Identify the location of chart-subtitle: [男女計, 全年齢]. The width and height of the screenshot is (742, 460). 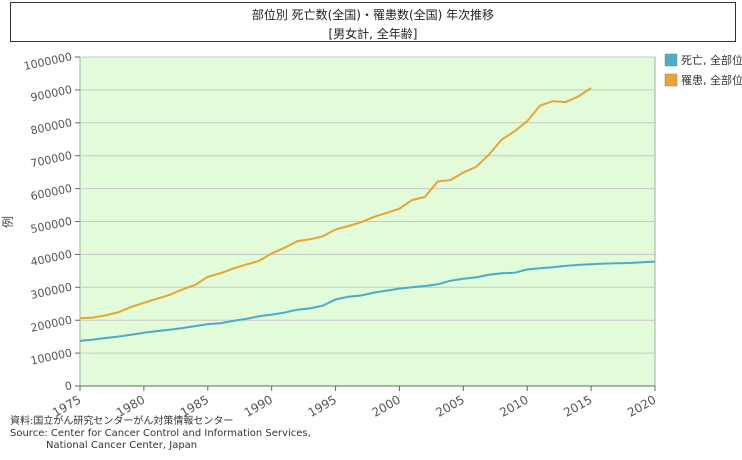
(373, 34).